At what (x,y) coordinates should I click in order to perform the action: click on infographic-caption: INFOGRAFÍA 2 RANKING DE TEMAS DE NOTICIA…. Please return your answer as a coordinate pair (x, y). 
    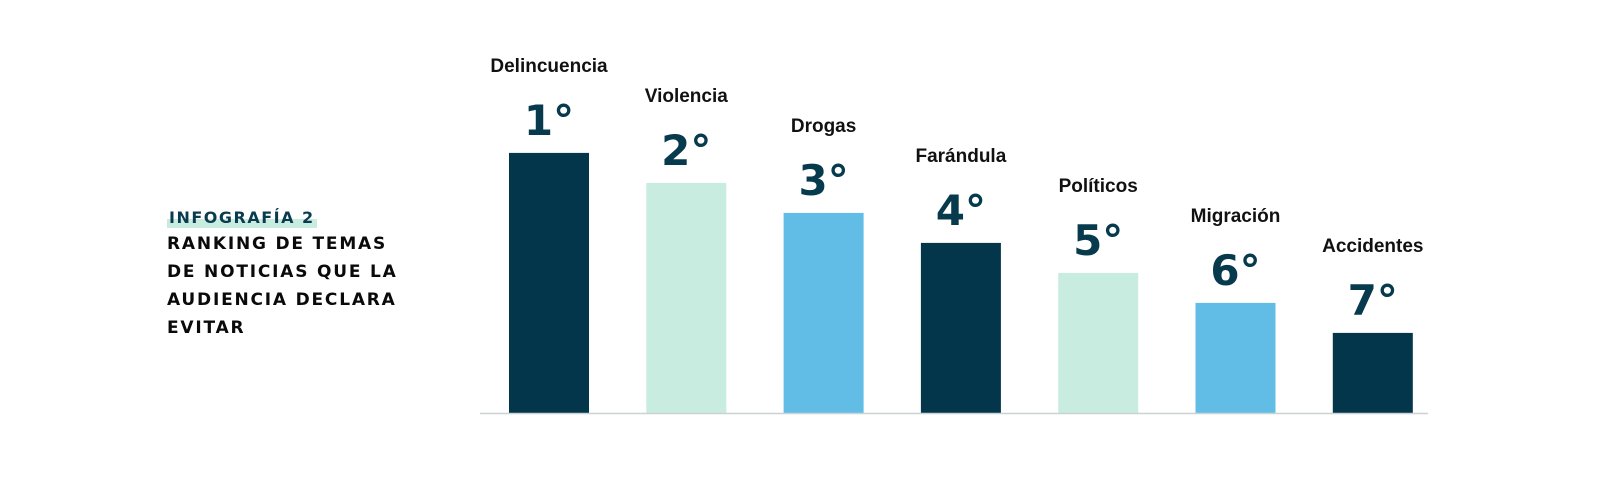
    Looking at the image, I should click on (317, 275).